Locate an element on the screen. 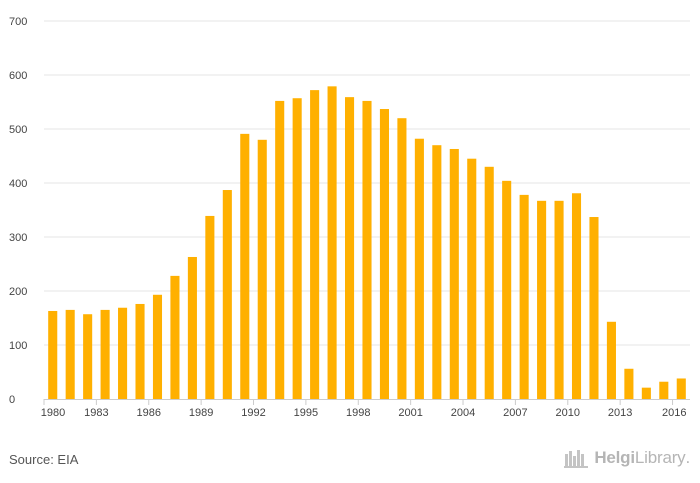  y-tick-label: 300 is located at coordinates (18, 238).